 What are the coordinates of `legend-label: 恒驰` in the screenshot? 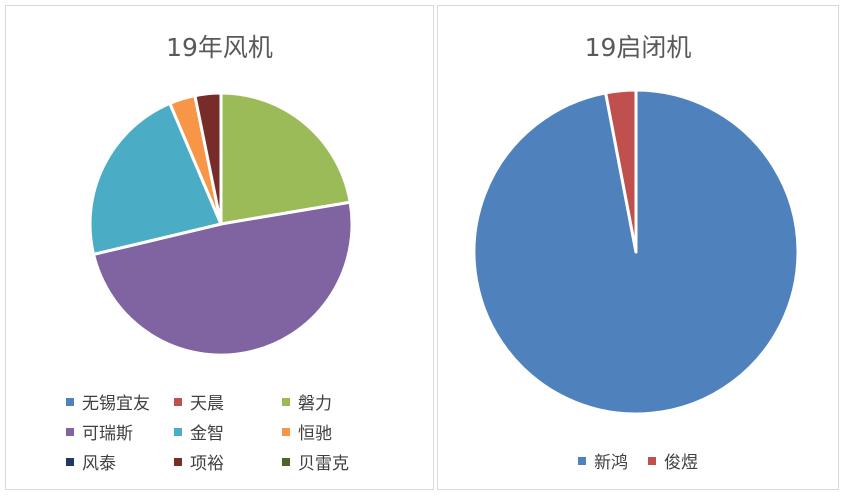 It's located at (315, 434).